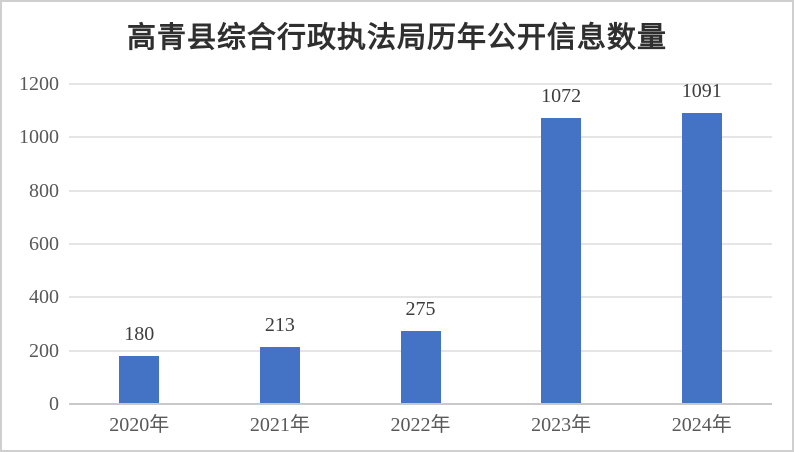  What do you see at coordinates (44, 297) in the screenshot?
I see `y-tick-label: 400` at bounding box center [44, 297].